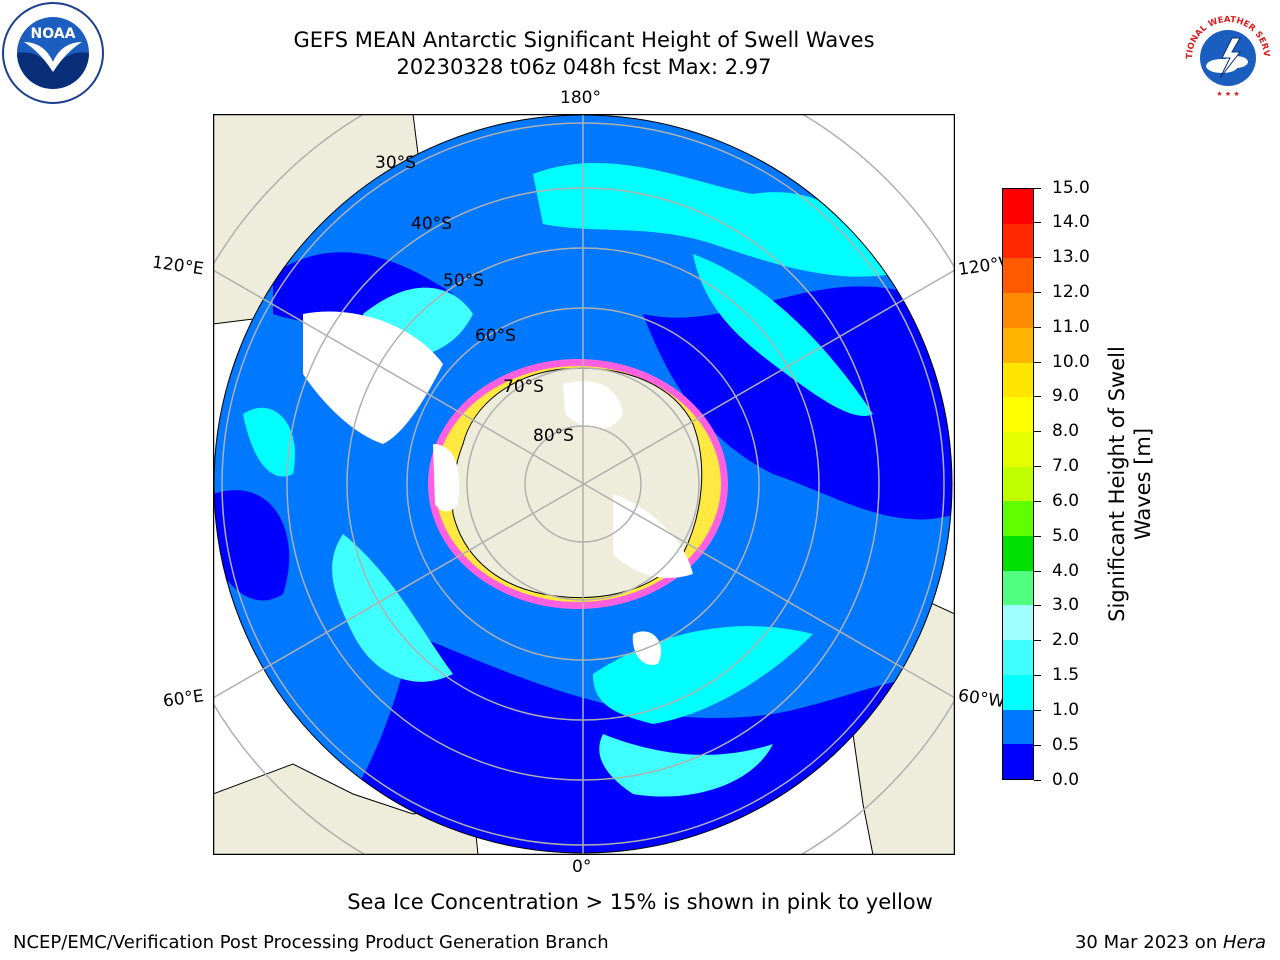 This screenshot has width=1280, height=960. Describe the element at coordinates (463, 281) in the screenshot. I see `lat-label-50s: 50°S` at that location.